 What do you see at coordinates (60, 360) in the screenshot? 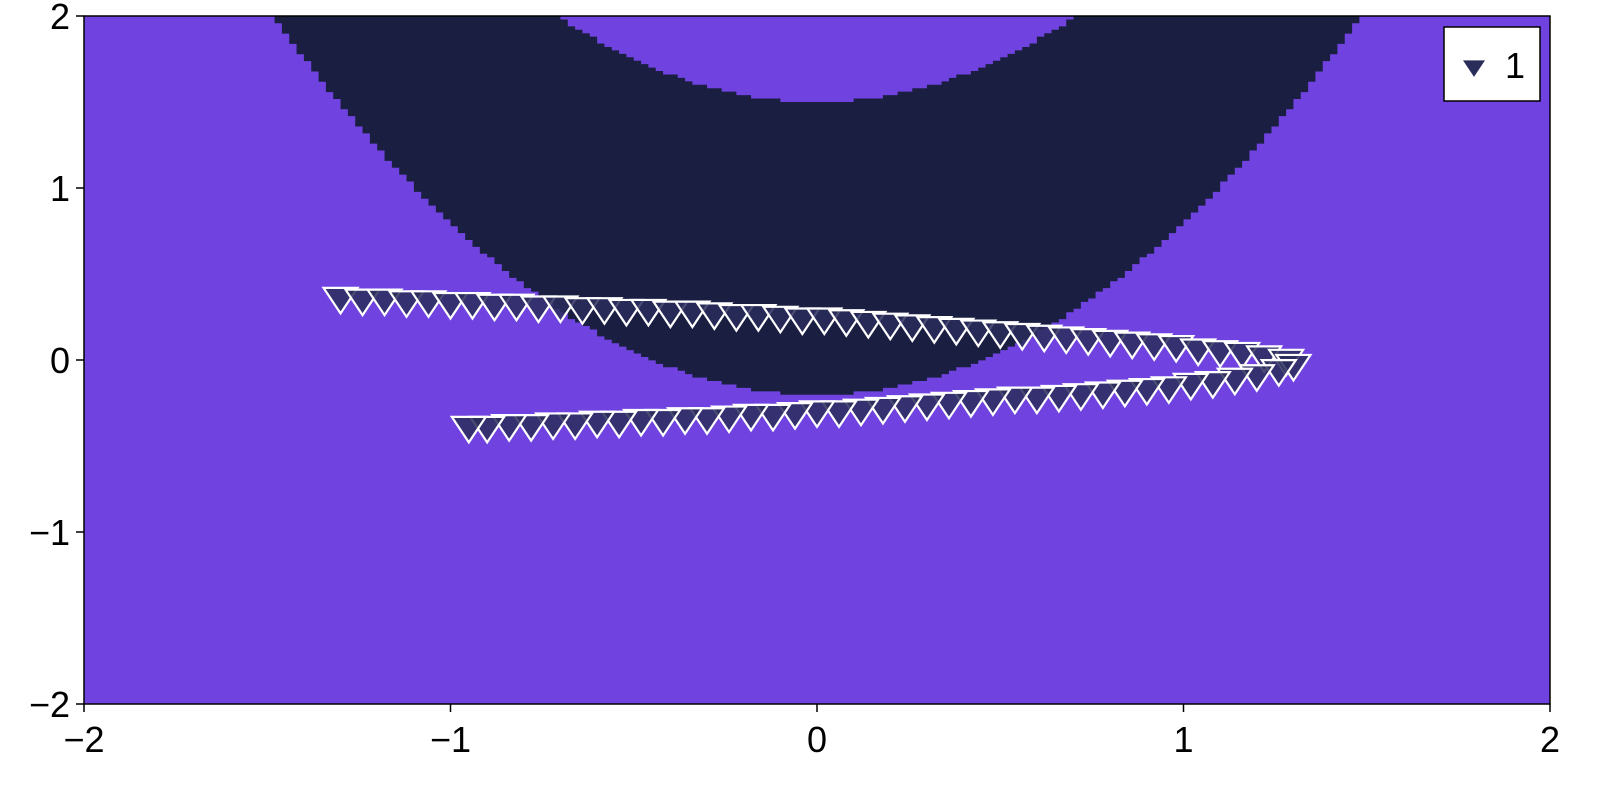
I see `y-tick-label: 0` at bounding box center [60, 360].